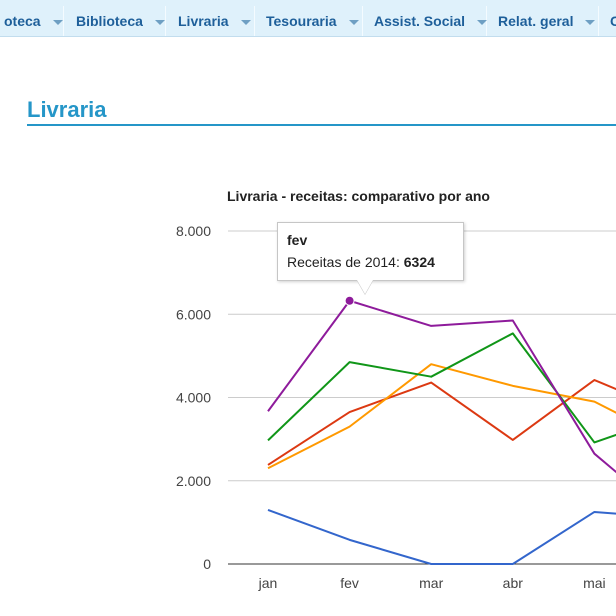 The image size is (616, 616). What do you see at coordinates (420, 21) in the screenshot?
I see `nav-item-label: Assist. Social` at bounding box center [420, 21].